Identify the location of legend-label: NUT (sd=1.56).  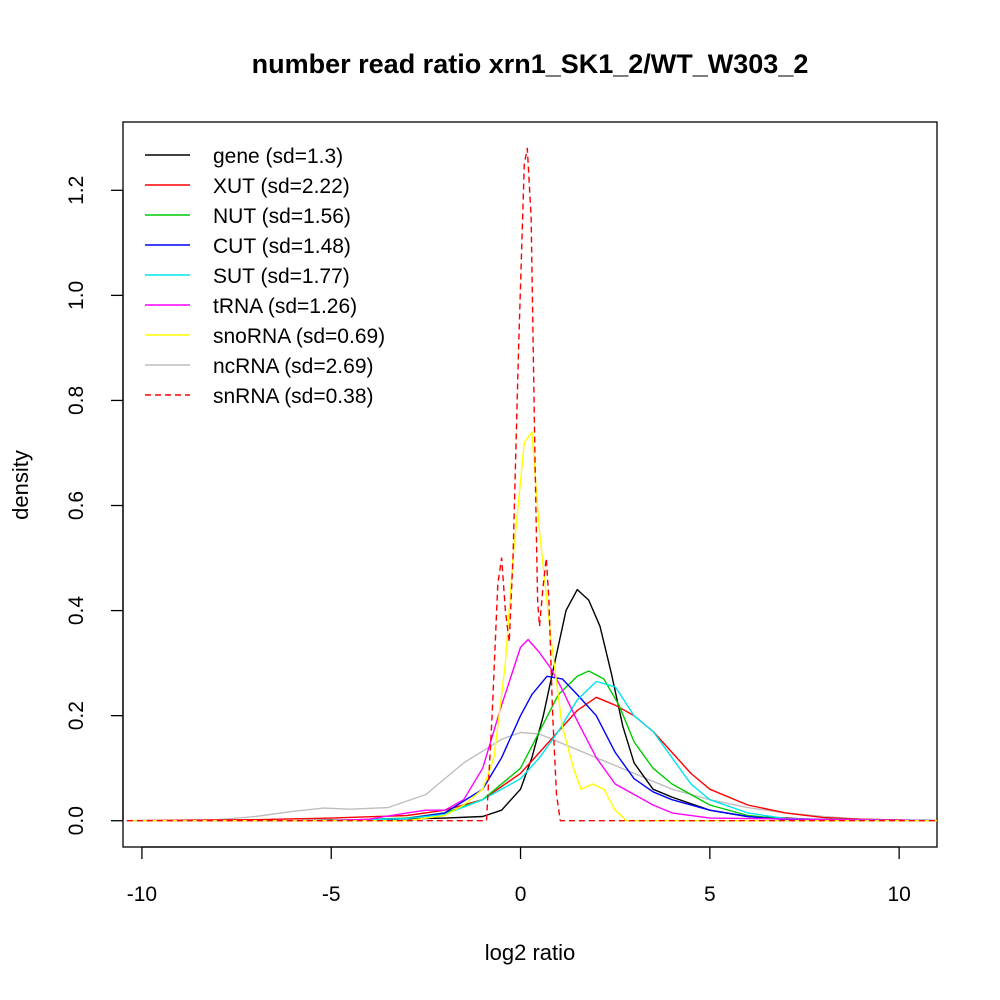
(282, 216).